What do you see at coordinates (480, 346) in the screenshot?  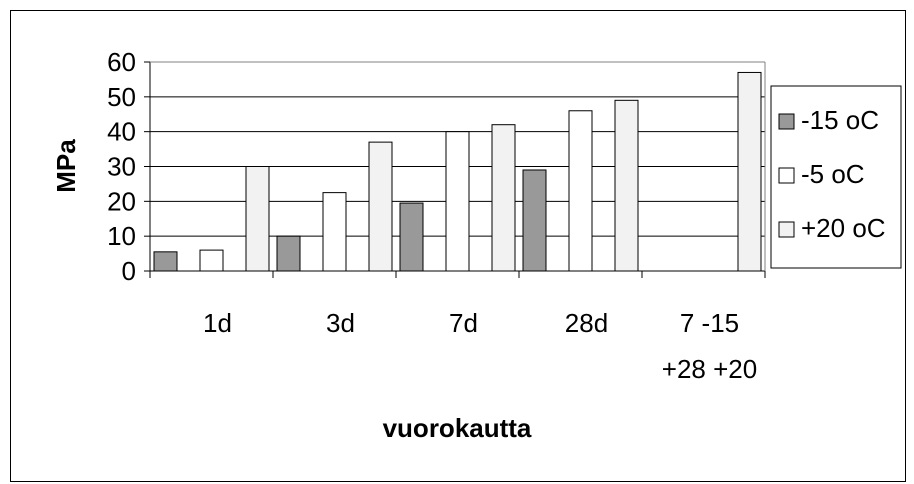 I see `x-tick-labels: 1d 3d 7d 28d 7 -15 +28 +20` at bounding box center [480, 346].